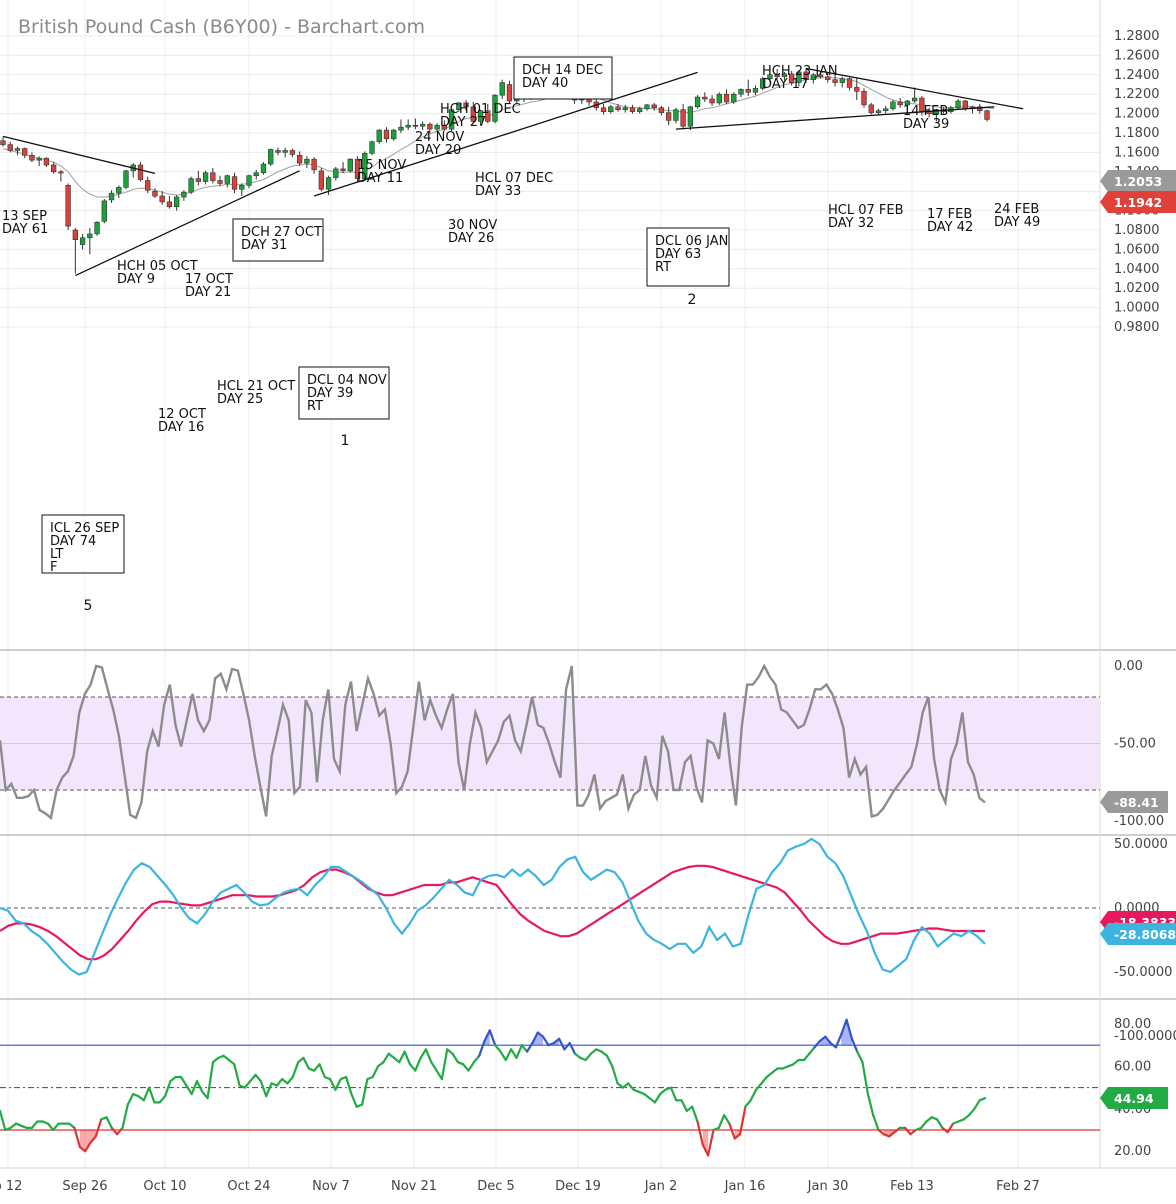  Describe the element at coordinates (1138, 181) in the screenshot. I see `last-price-tag-bg` at that location.